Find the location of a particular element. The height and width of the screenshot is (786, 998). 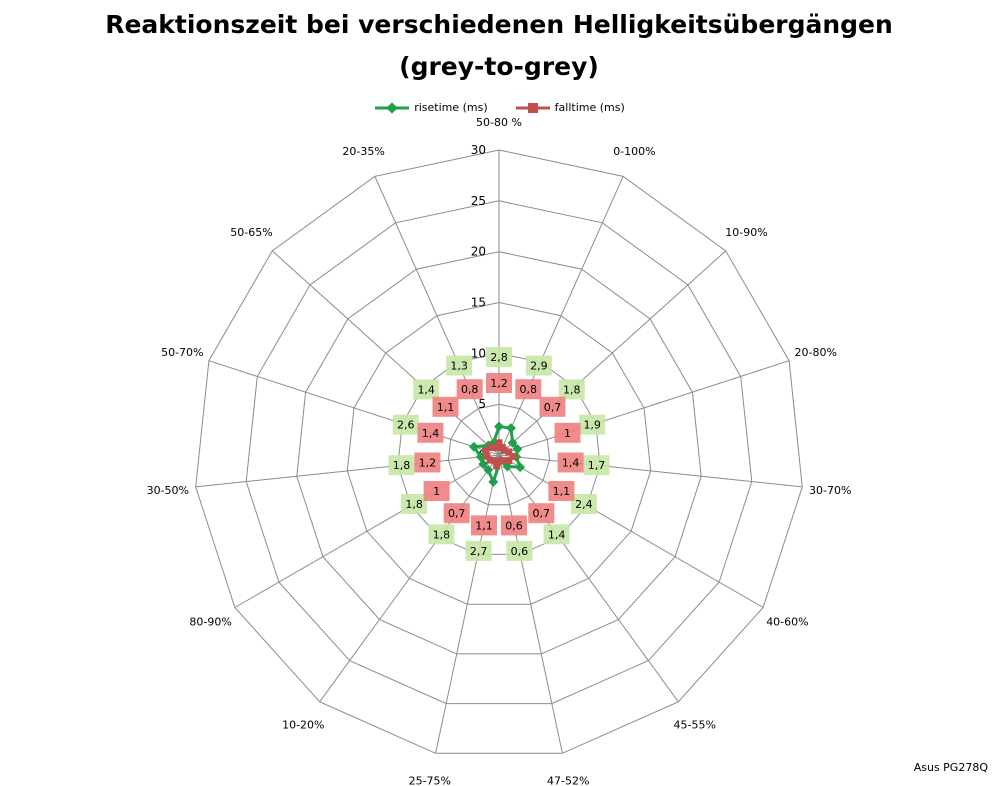

data-label-1: 1,4 is located at coordinates (571, 463).